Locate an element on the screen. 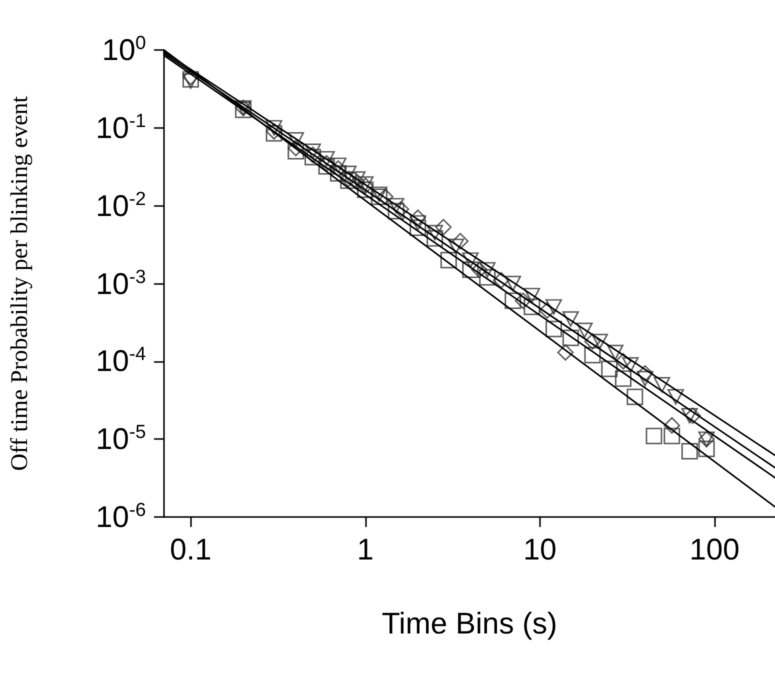 This screenshot has width=775, height=673. y-tick-label: 10$^{-2}$ is located at coordinates (121, 205).